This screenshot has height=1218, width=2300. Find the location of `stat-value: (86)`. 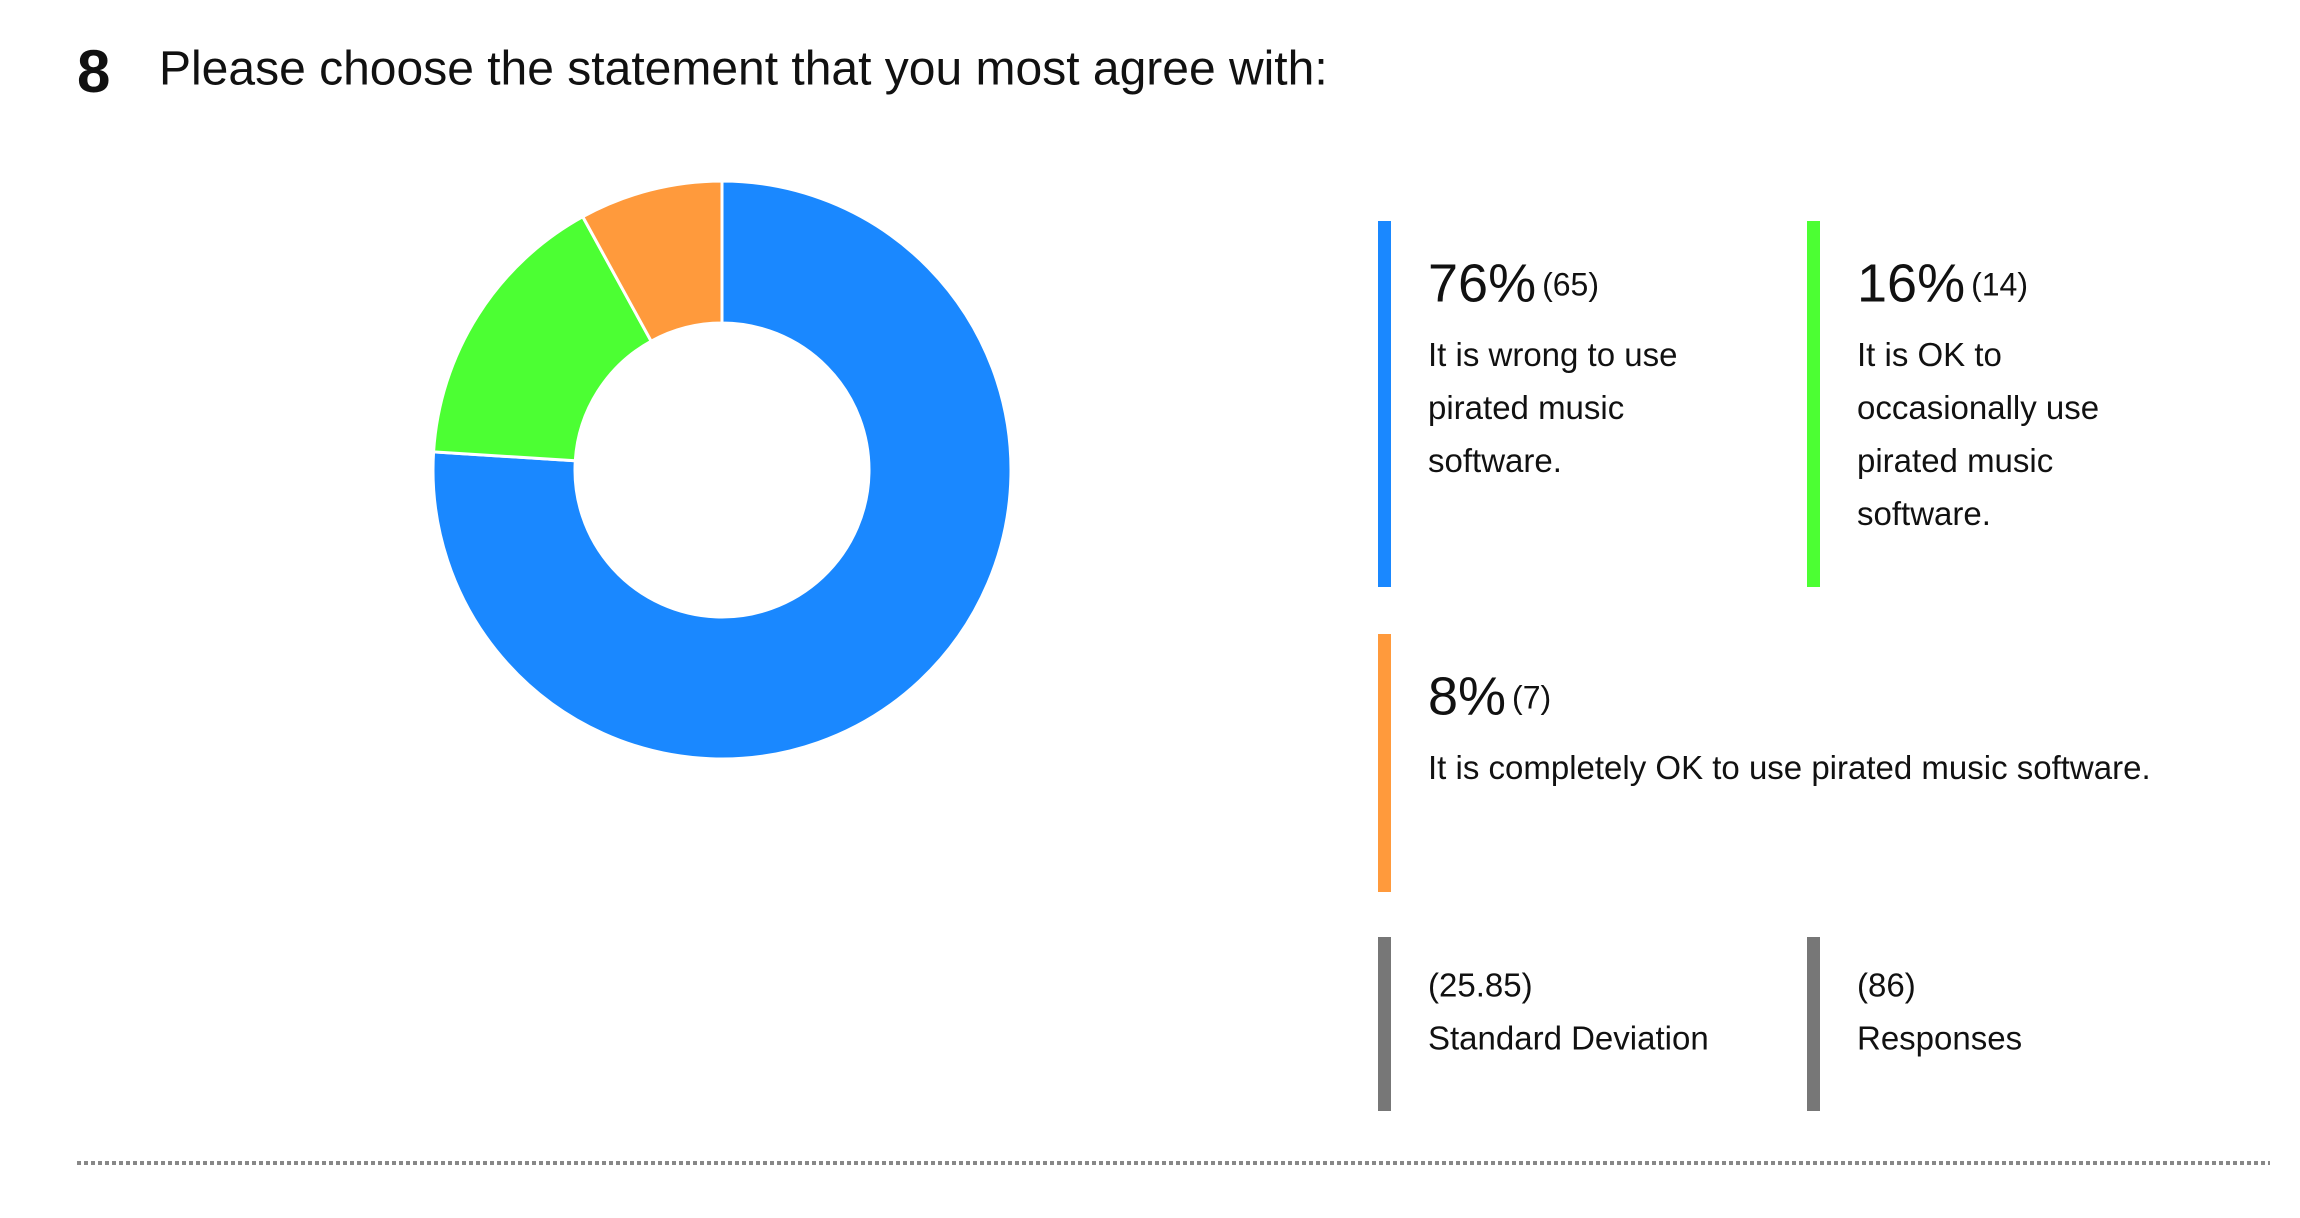

stat-value: (86) is located at coordinates (1886, 985).